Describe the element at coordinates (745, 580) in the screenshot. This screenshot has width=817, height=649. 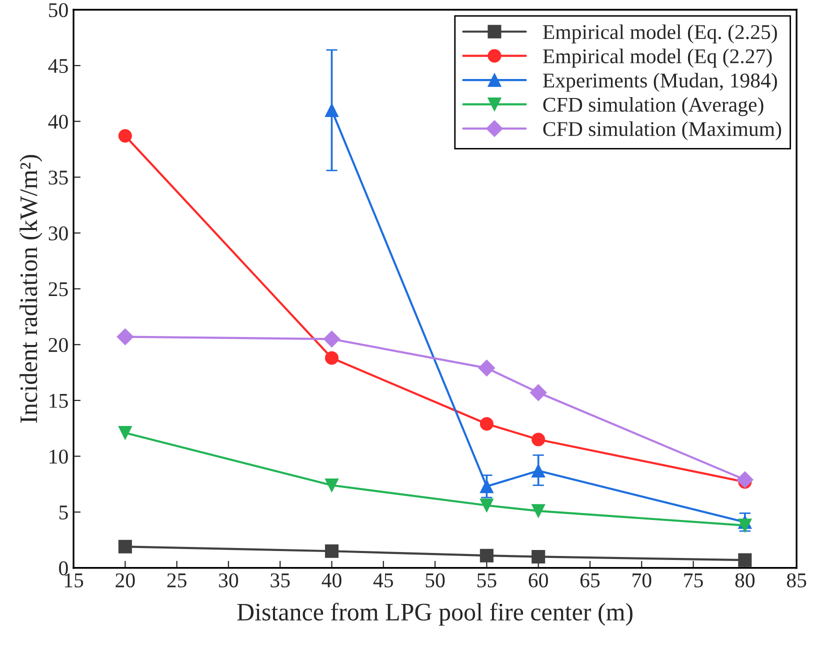
I see `x-tick-label: 80` at that location.